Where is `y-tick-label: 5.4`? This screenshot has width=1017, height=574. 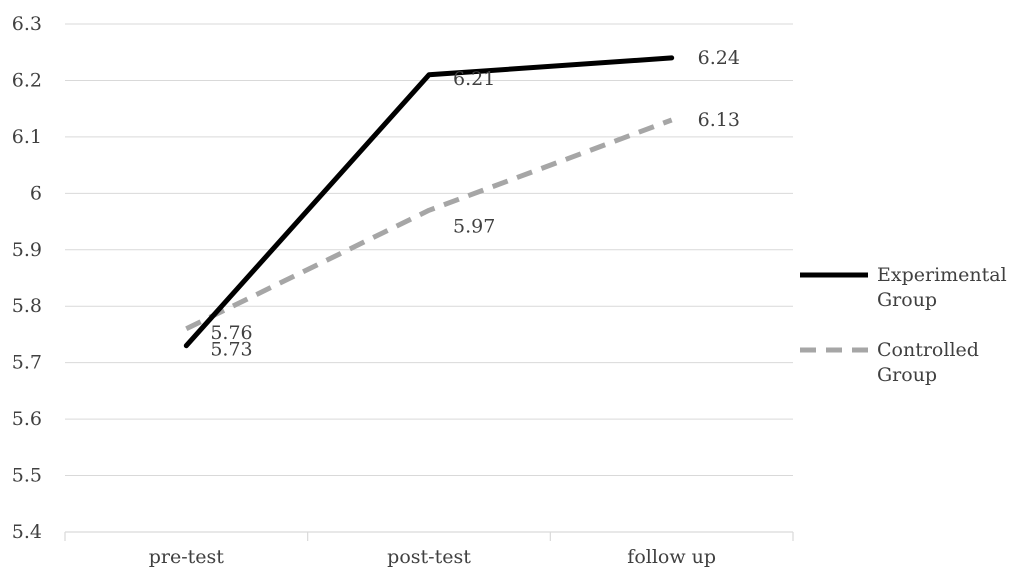
y-tick-label: 5.4 is located at coordinates (27, 532).